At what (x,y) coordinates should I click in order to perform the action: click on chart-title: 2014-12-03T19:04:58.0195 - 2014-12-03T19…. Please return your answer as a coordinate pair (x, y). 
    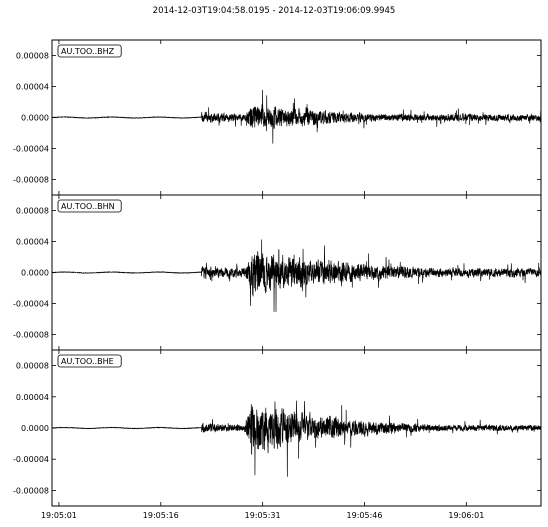
    Looking at the image, I should click on (274, 11).